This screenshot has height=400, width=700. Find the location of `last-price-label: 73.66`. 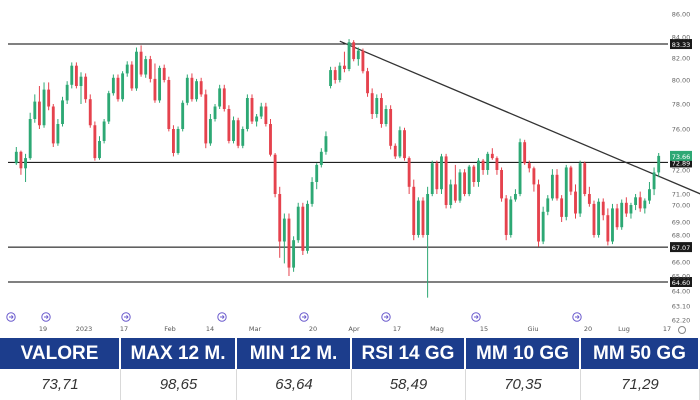

last-price-label: 73.66 is located at coordinates (681, 157).